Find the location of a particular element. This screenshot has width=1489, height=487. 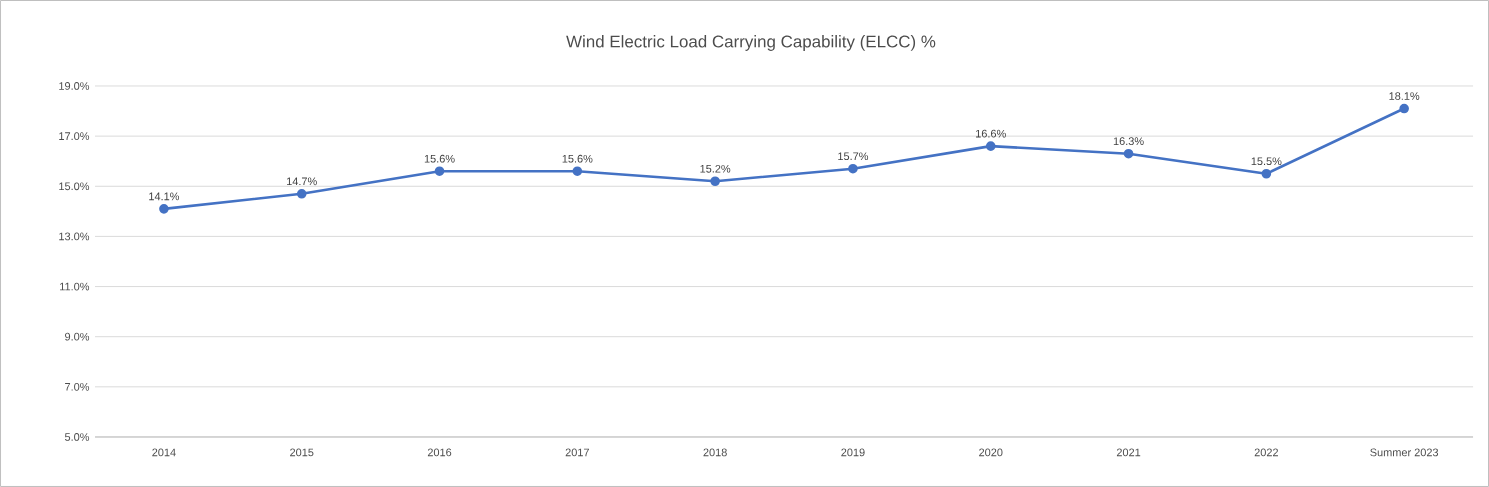

x-tick-label: 2020 is located at coordinates (991, 452).